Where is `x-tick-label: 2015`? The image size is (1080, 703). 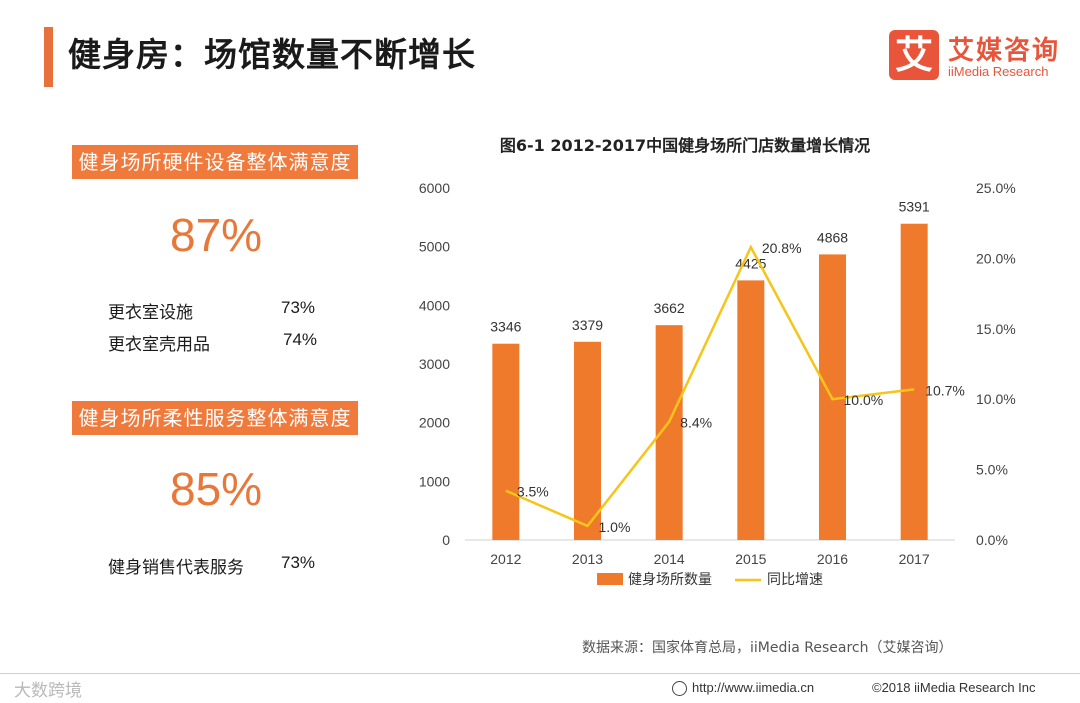 x-tick-label: 2015 is located at coordinates (750, 559).